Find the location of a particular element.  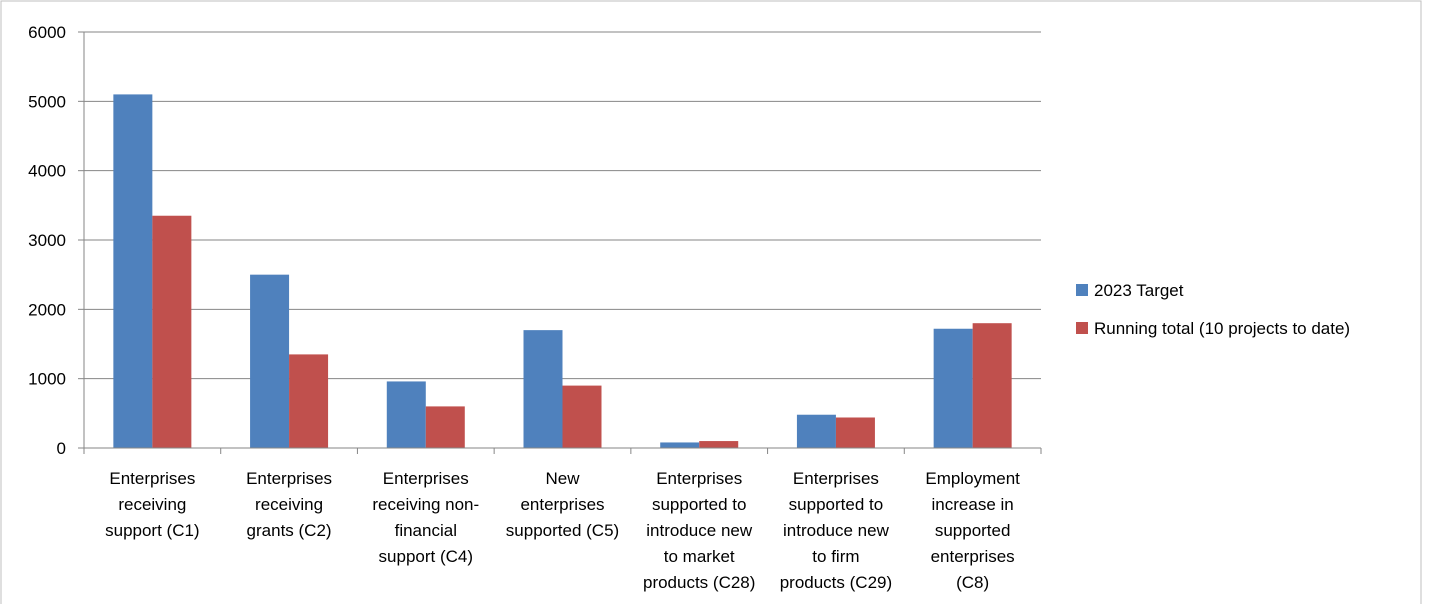

y-axis-ticks: 0 1000 2000 3000 4000 5000 6000 is located at coordinates (56, 240).